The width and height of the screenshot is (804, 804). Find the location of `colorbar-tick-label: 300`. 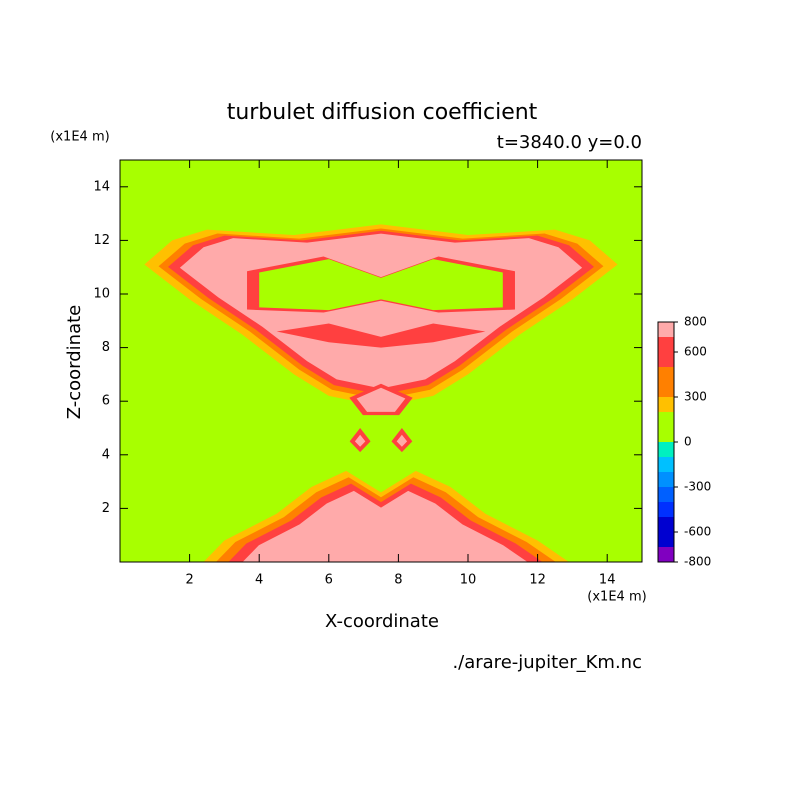

colorbar-tick-label: 300 is located at coordinates (695, 397).